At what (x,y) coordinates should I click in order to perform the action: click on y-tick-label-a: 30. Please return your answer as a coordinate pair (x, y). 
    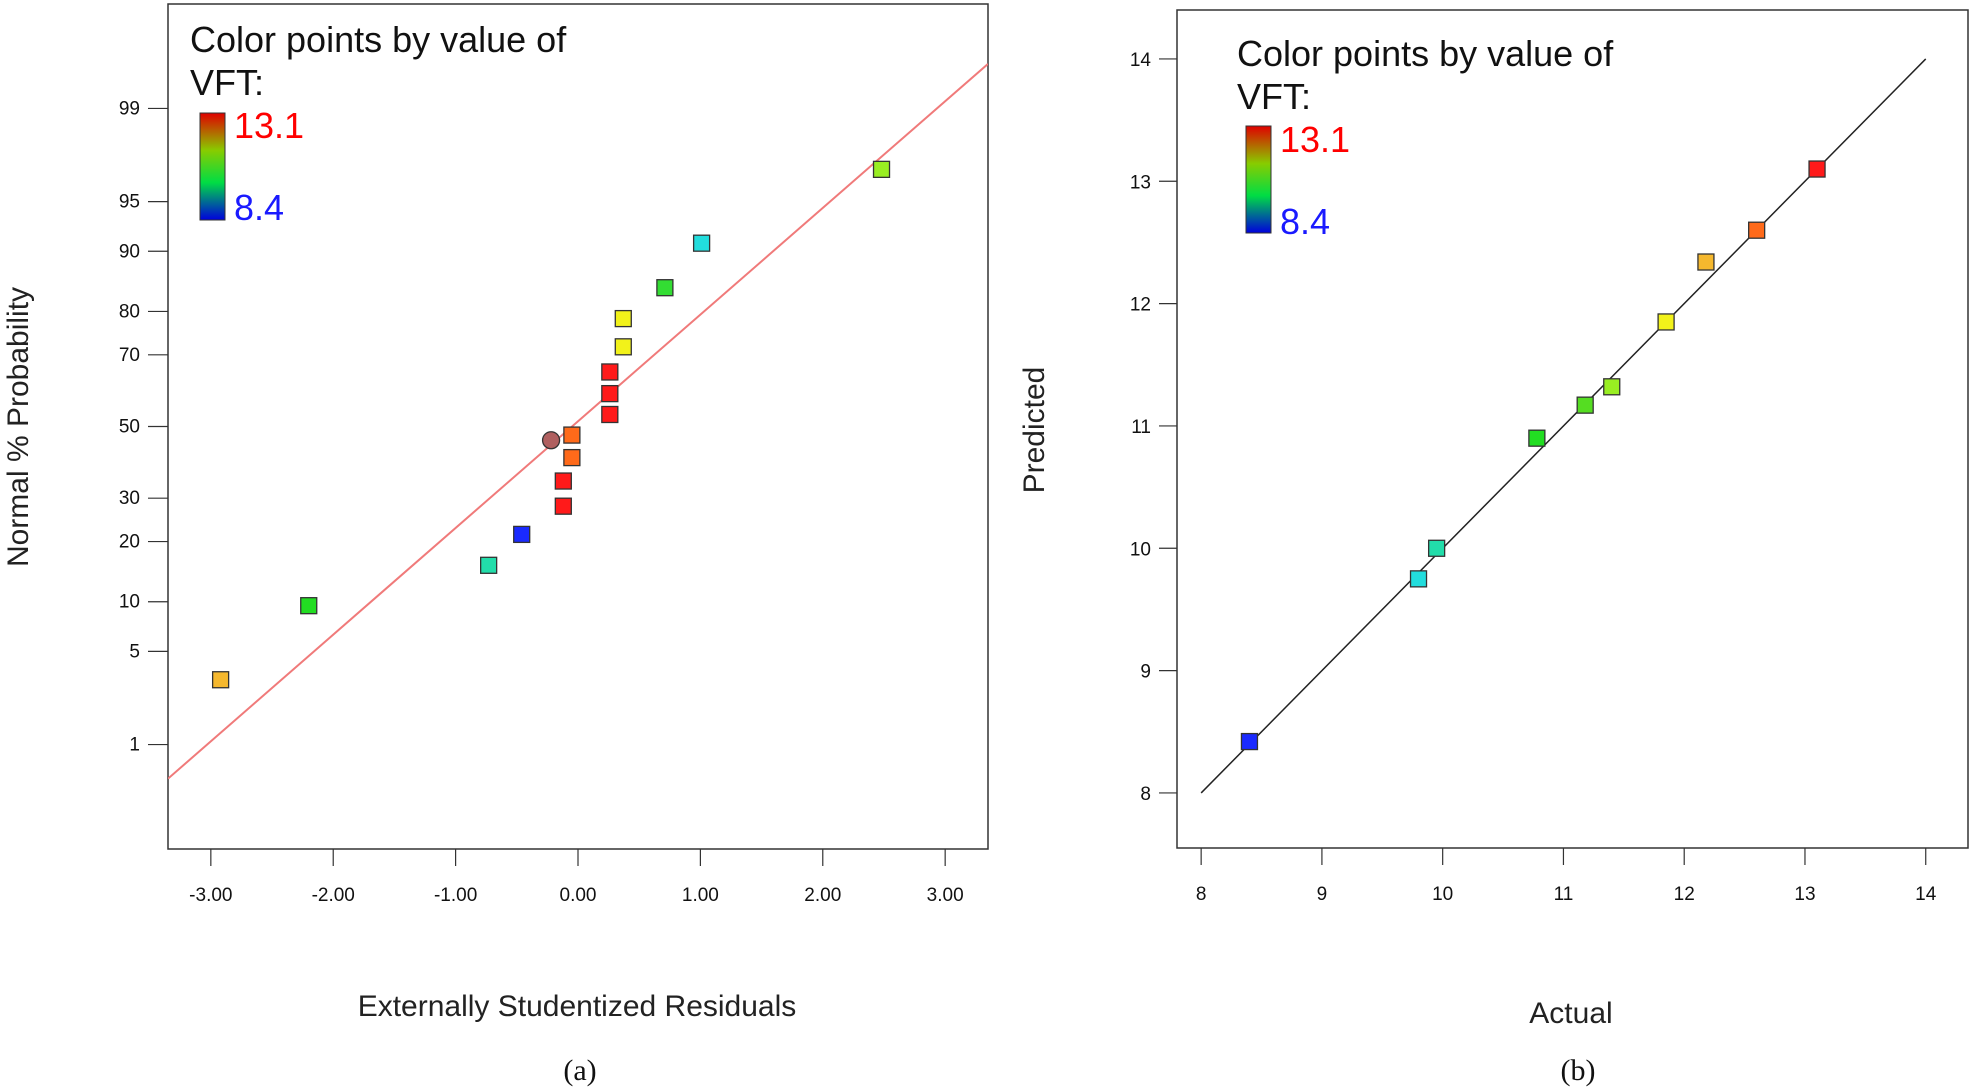
    Looking at the image, I should click on (129, 498).